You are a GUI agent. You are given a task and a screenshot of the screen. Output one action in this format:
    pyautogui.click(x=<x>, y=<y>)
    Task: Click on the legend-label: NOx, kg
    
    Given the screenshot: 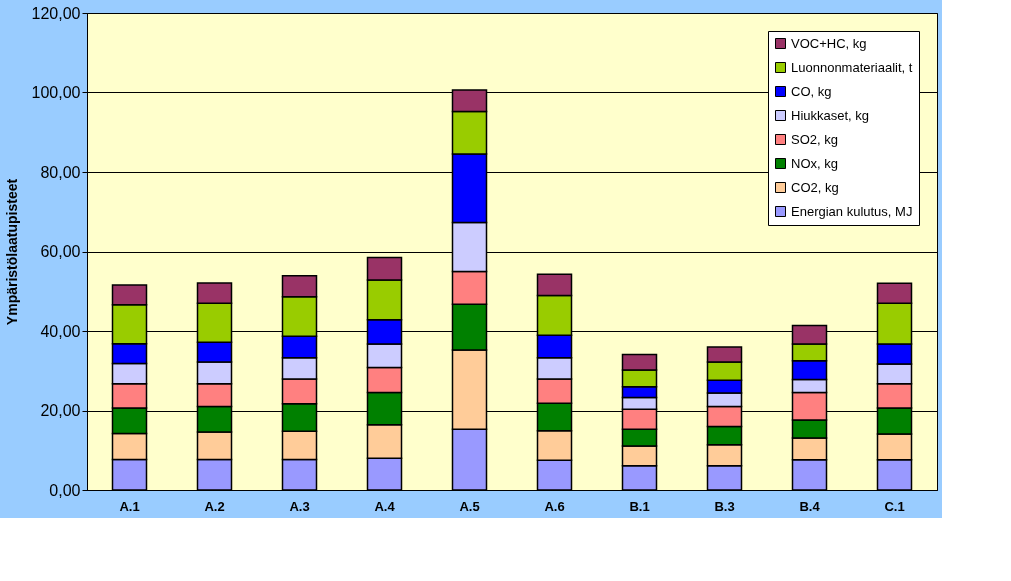 What is the action you would take?
    pyautogui.click(x=814, y=163)
    